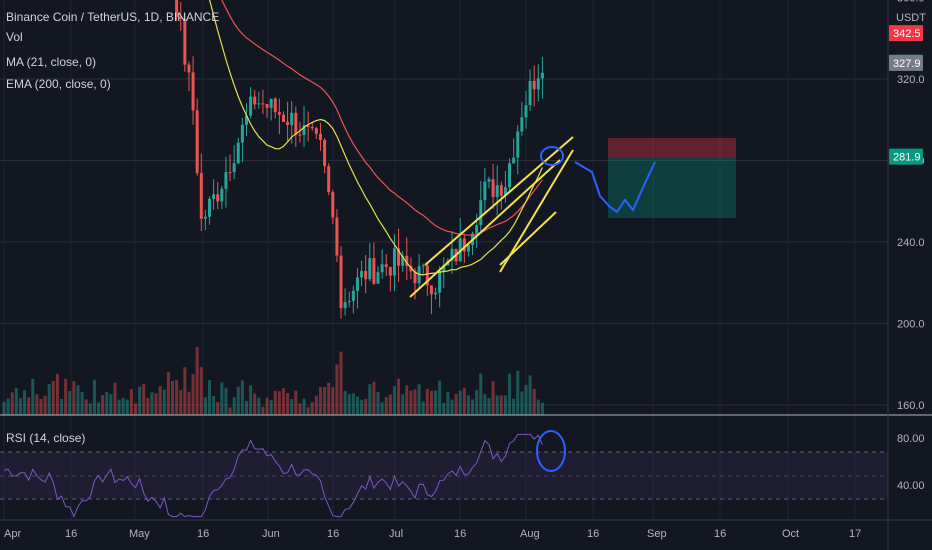  What do you see at coordinates (491, 217) in the screenshot?
I see `wedge-drawing` at bounding box center [491, 217].